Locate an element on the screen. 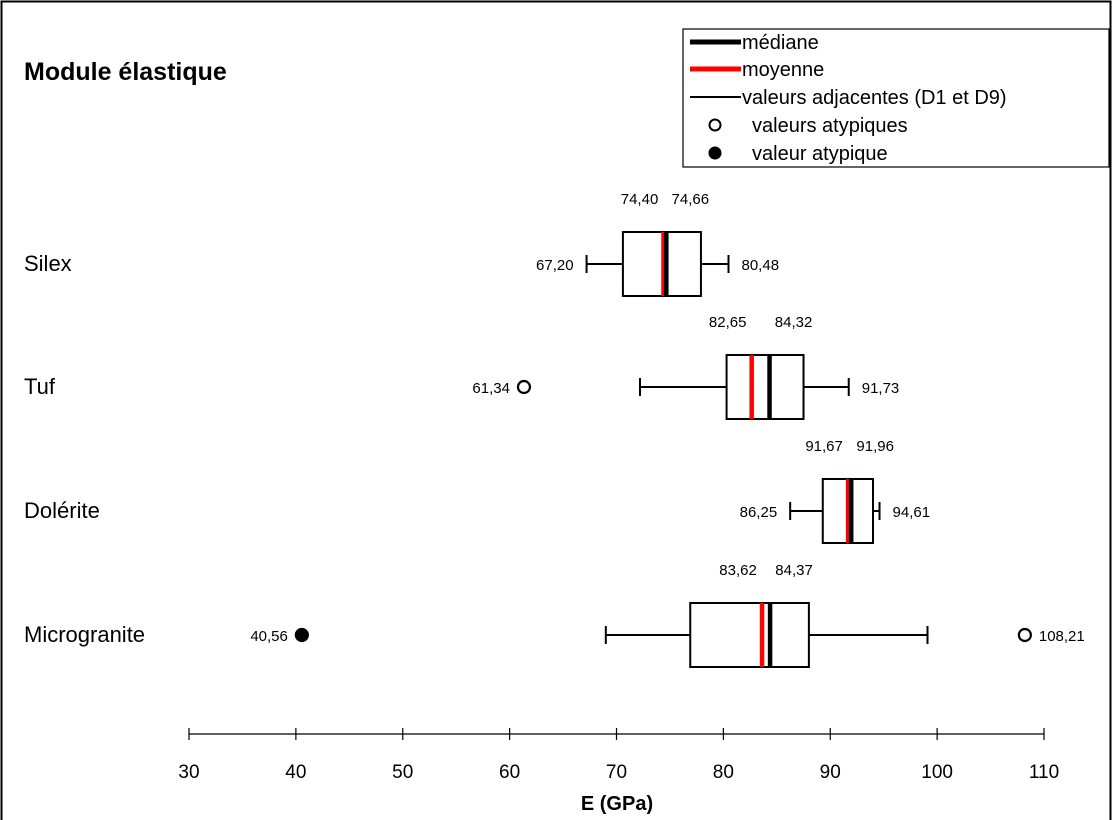 The width and height of the screenshot is (1112, 820). legend-item-valeur-atypique: valeur atypique is located at coordinates (798, 154).